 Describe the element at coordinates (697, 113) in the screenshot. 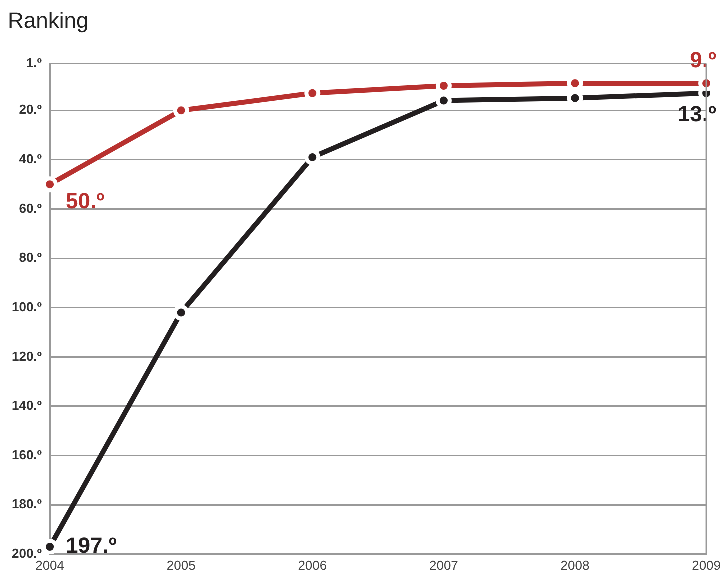

I see `data-label: 13.º` at that location.